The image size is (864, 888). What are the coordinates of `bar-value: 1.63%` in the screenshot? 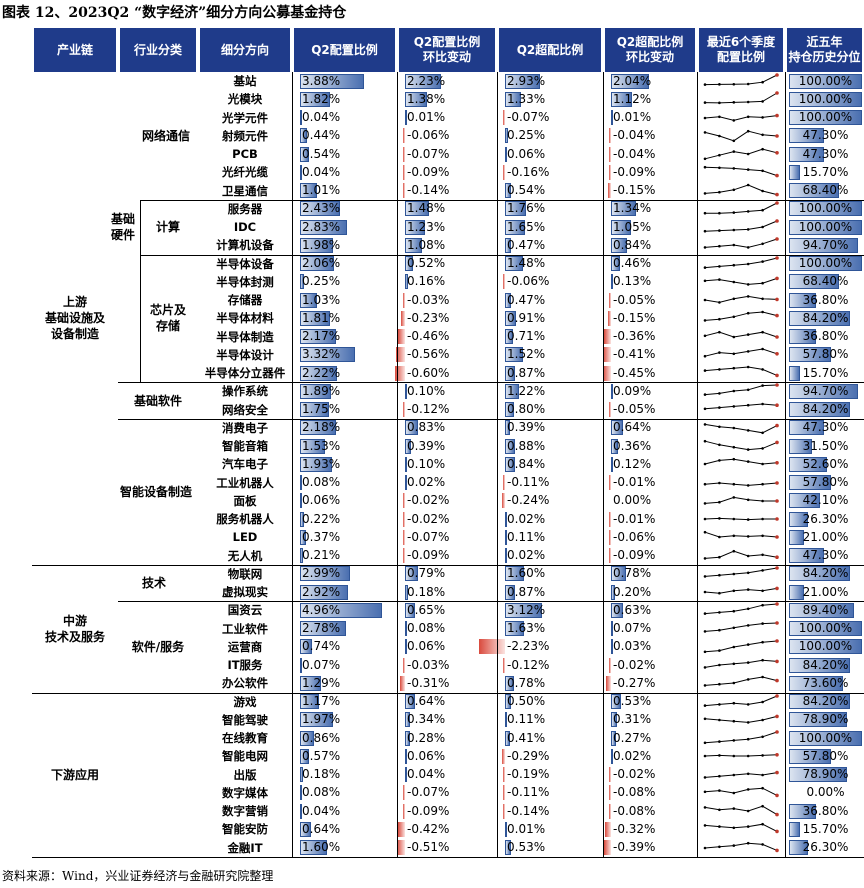 It's located at (526, 628).